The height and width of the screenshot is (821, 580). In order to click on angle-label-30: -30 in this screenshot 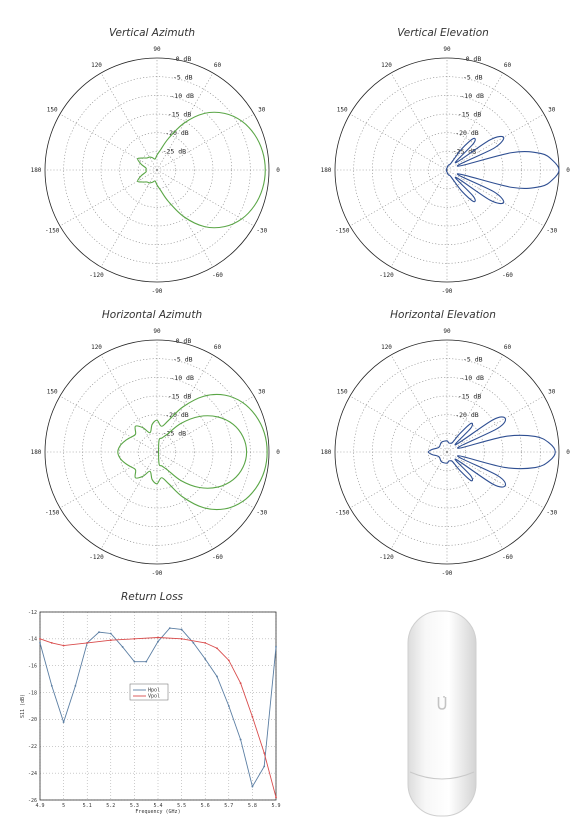, I will do `click(261, 231)`.